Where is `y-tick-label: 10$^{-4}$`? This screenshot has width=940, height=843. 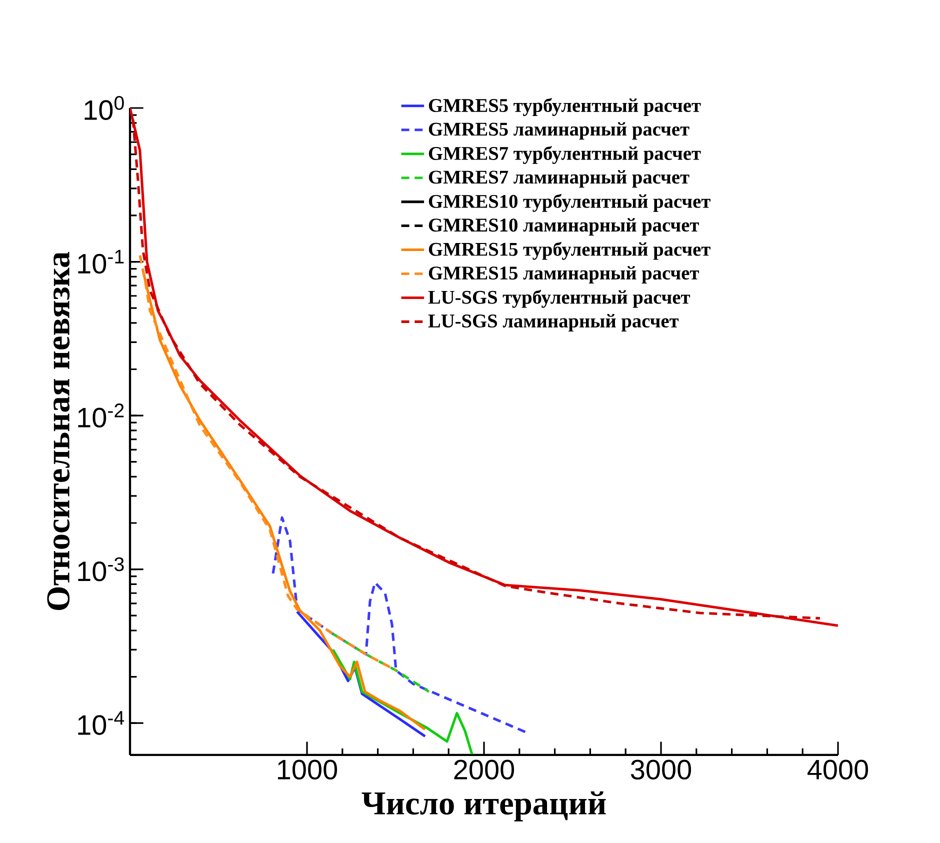 y-tick-label: 10$^{-4}$ is located at coordinates (101, 723).